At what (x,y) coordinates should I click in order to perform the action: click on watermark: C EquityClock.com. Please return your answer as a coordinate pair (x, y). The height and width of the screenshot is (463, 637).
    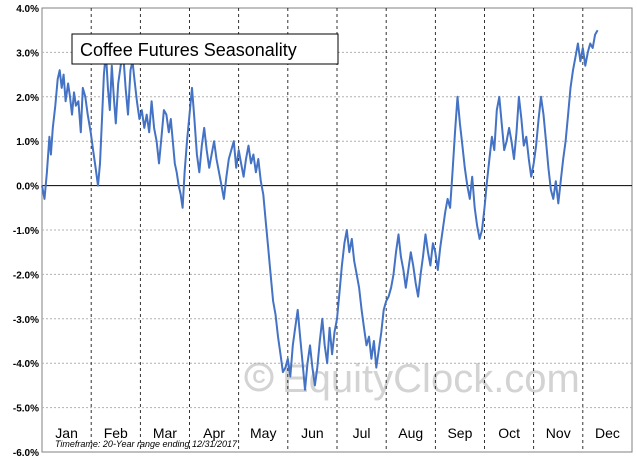
    Looking at the image, I should click on (412, 379).